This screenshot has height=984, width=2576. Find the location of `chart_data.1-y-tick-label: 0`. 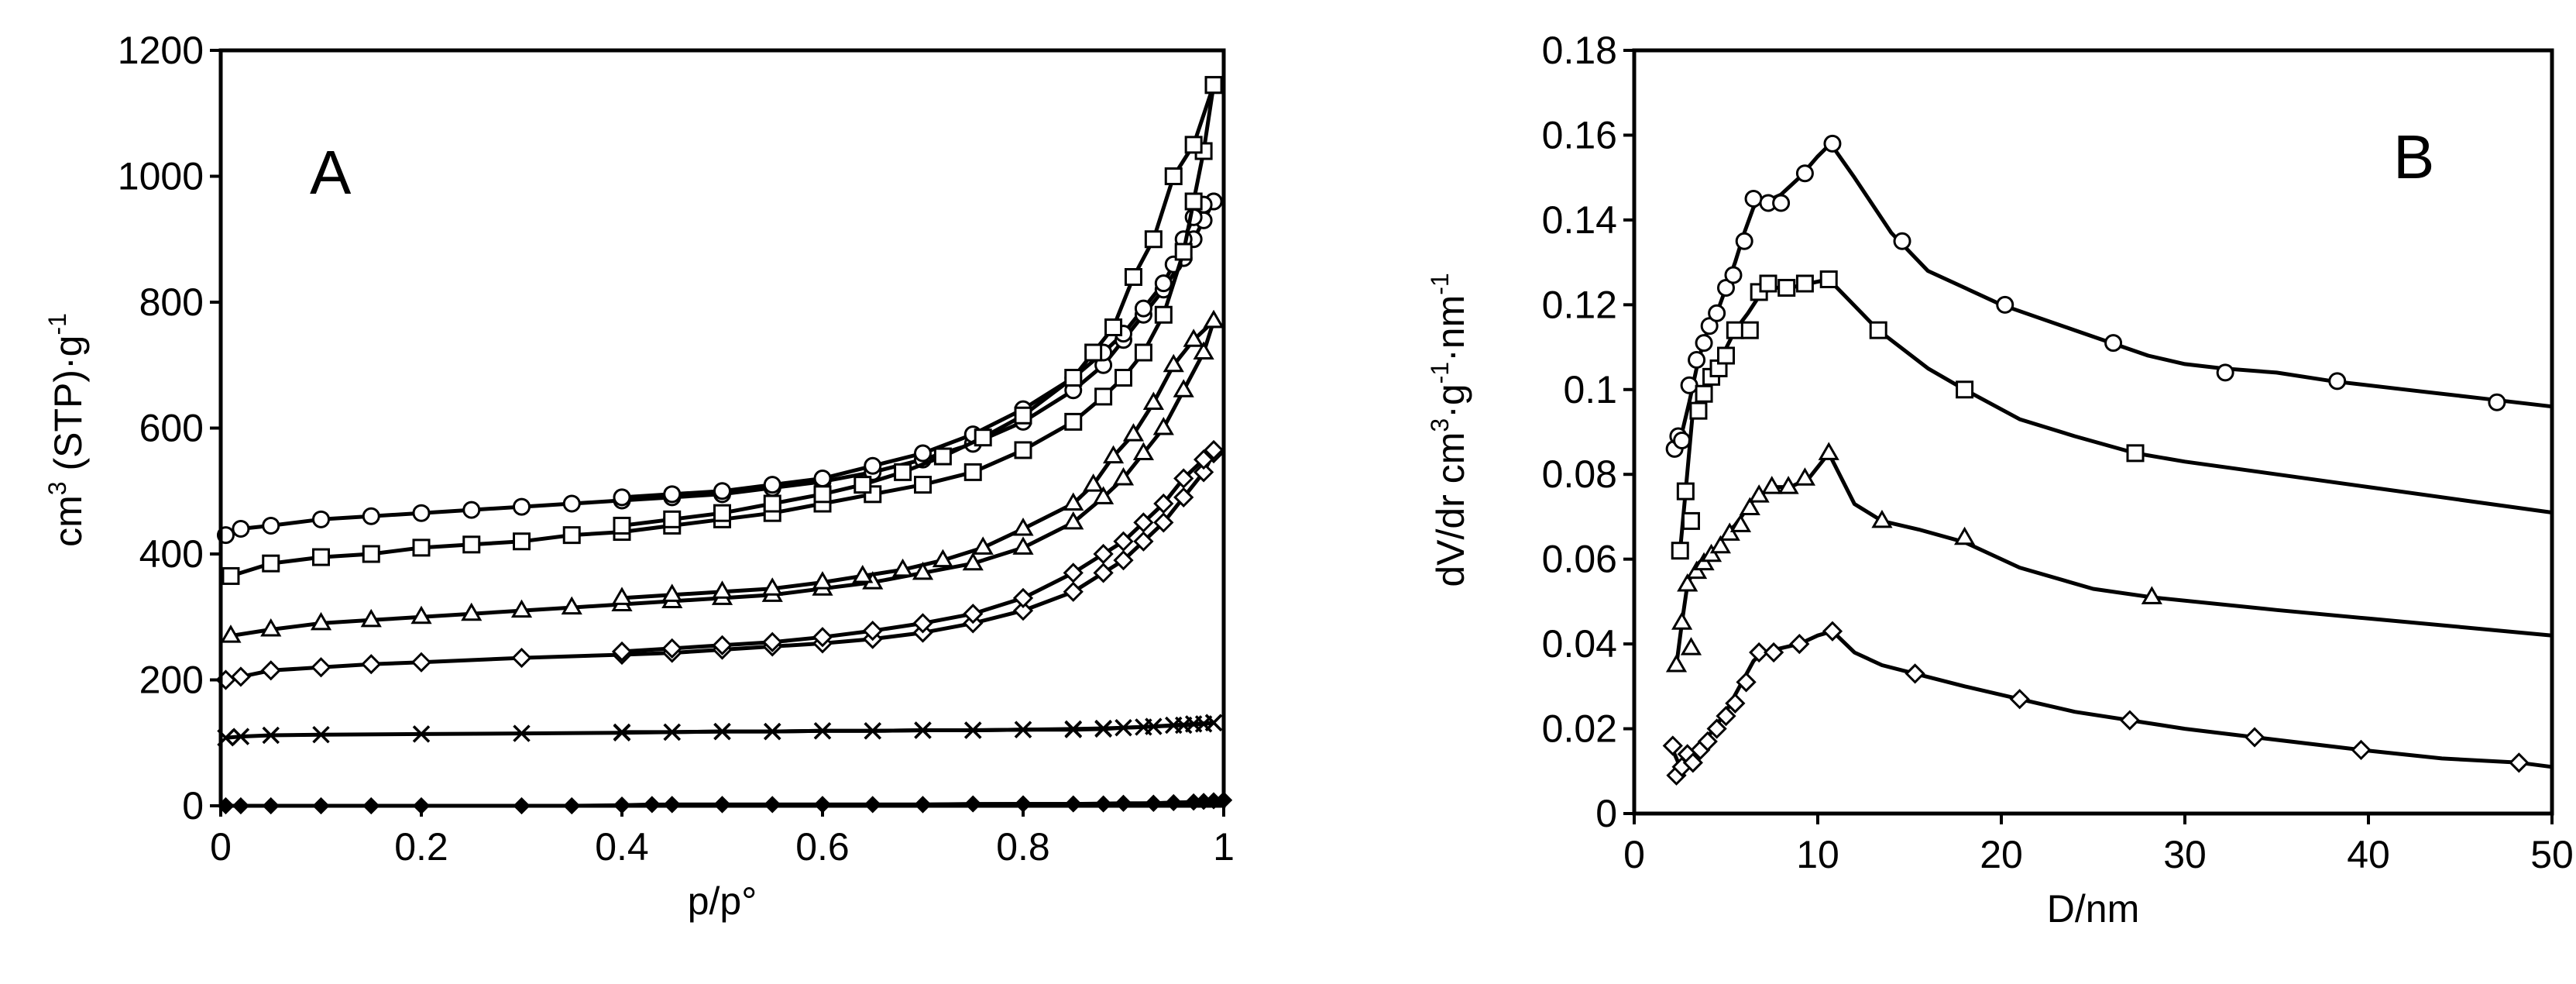

chart_data.1-y-tick-label: 0 is located at coordinates (1606, 814).